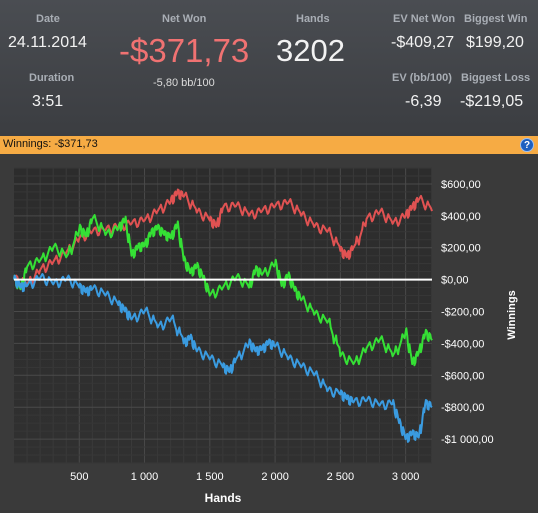 Image resolution: width=538 pixels, height=513 pixels. Describe the element at coordinates (462, 344) in the screenshot. I see `y-tick-label: -$400,00` at that location.